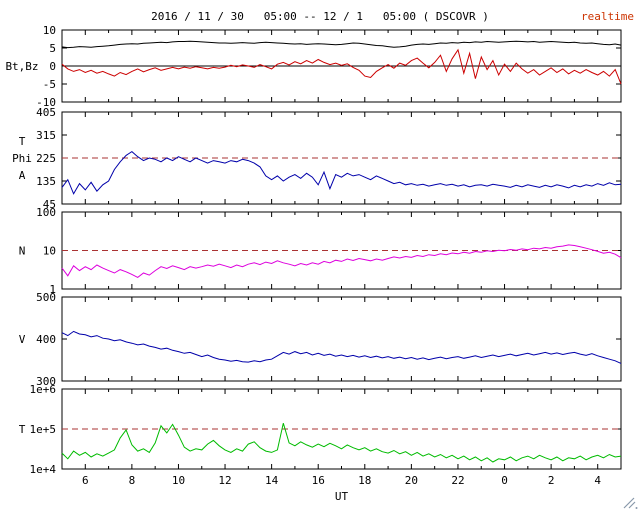  Describe the element at coordinates (85, 480) in the screenshot. I see `xtick-label: 6` at that location.